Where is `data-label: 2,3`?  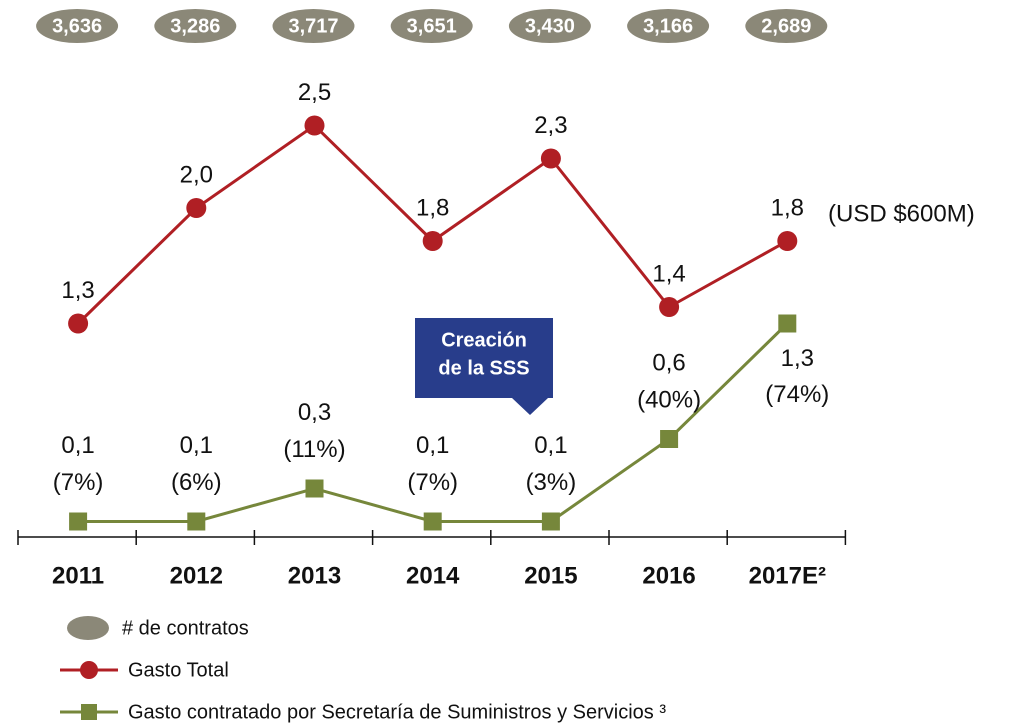
data-label: 2,3 is located at coordinates (550, 125).